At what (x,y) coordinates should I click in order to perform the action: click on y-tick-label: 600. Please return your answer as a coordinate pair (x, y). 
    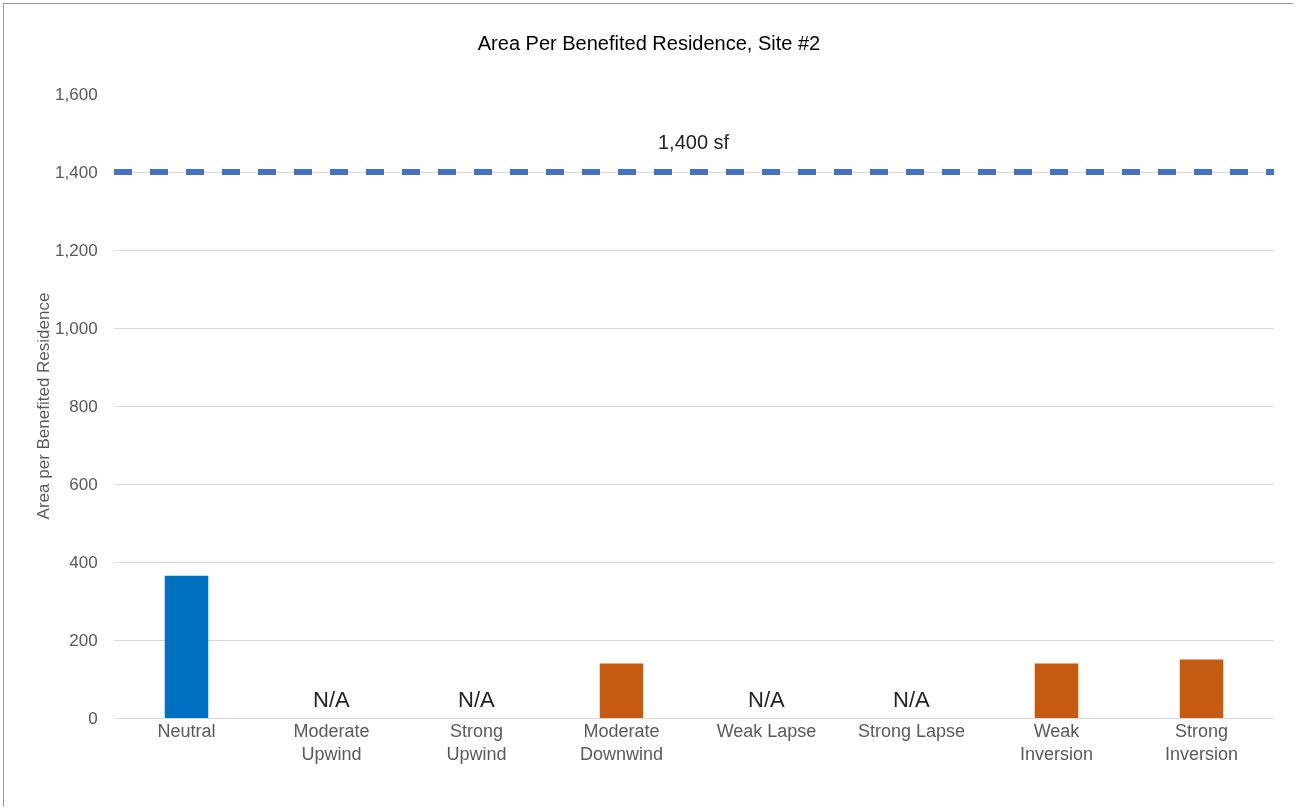
    Looking at the image, I should click on (83, 484).